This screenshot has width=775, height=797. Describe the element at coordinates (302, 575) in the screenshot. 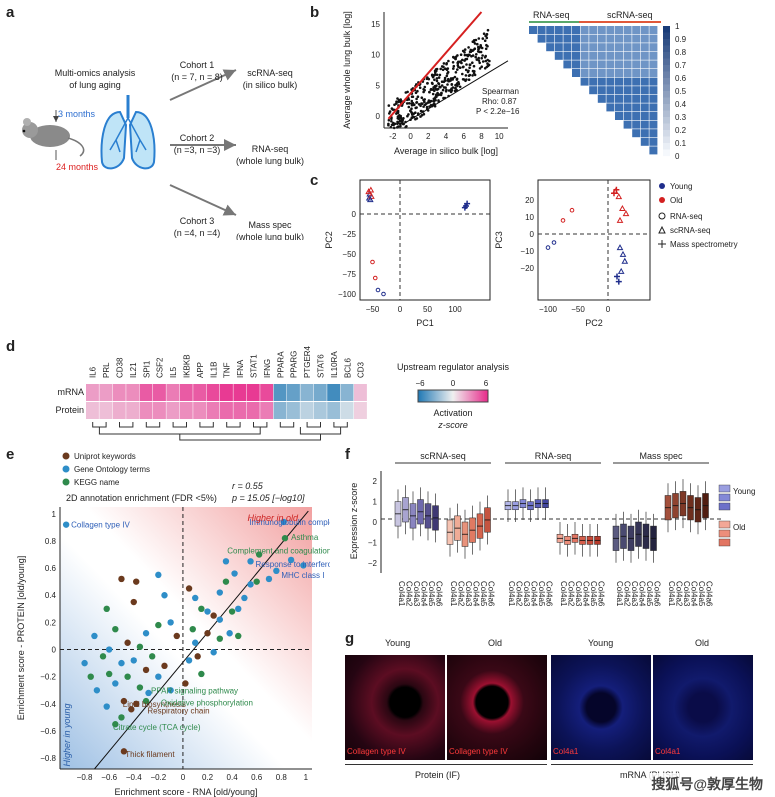

I see `enrichment-label: MHC class I` at that location.